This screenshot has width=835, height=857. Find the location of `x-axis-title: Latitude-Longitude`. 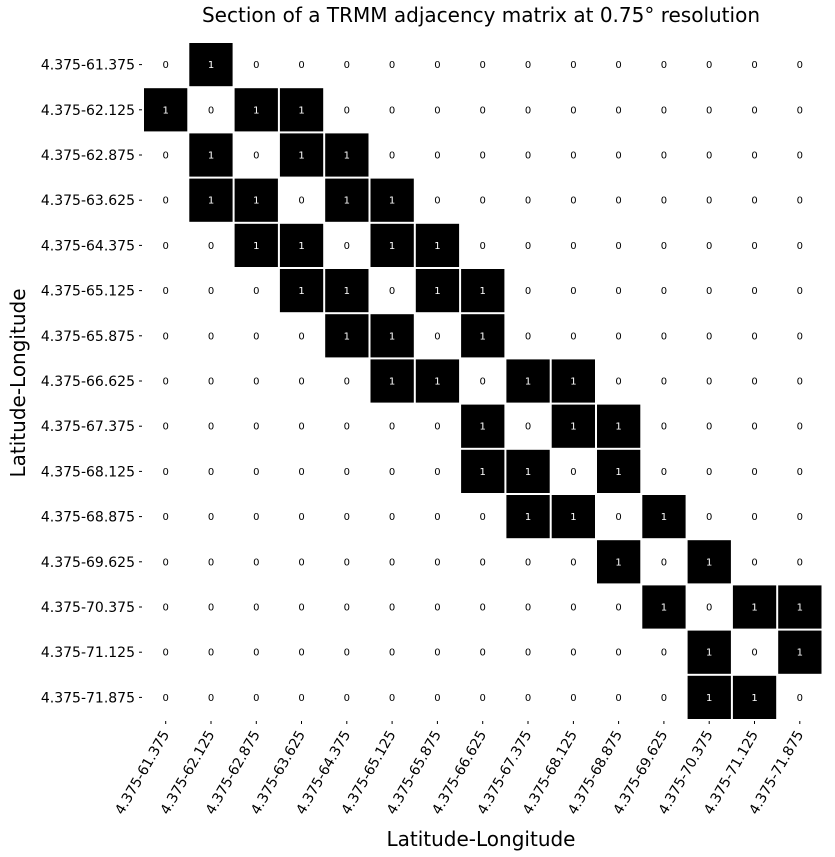

x-axis-title: Latitude-Longitude is located at coordinates (480, 839).